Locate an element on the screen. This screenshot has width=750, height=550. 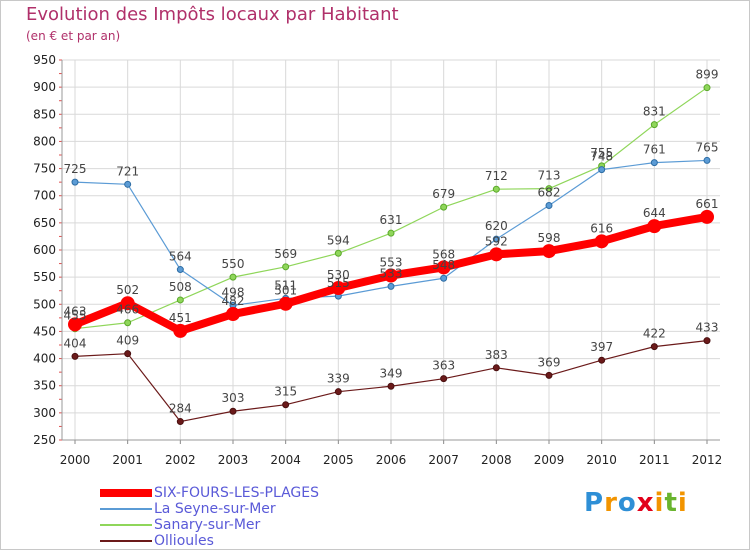
data-label: 548 is located at coordinates (443, 265).